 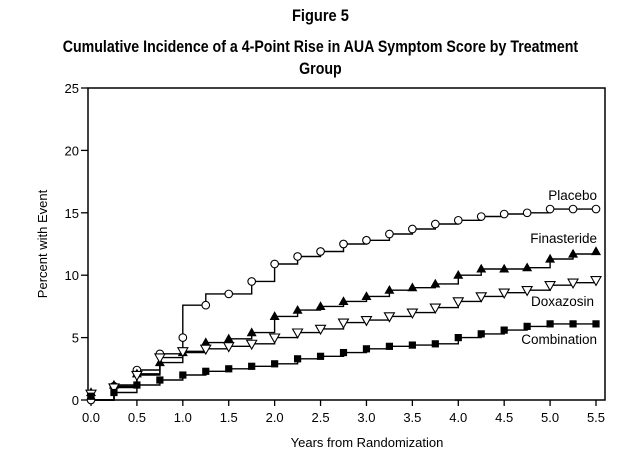 What do you see at coordinates (504, 417) in the screenshot?
I see `x-tick-label: 4.5` at bounding box center [504, 417].